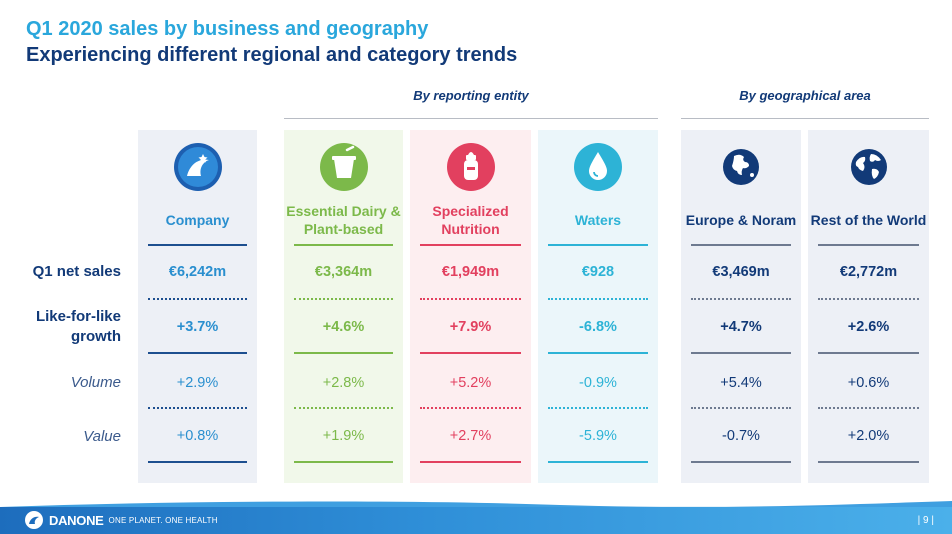  What do you see at coordinates (343, 383) in the screenshot?
I see `volume-value: +2.8%` at bounding box center [343, 383].